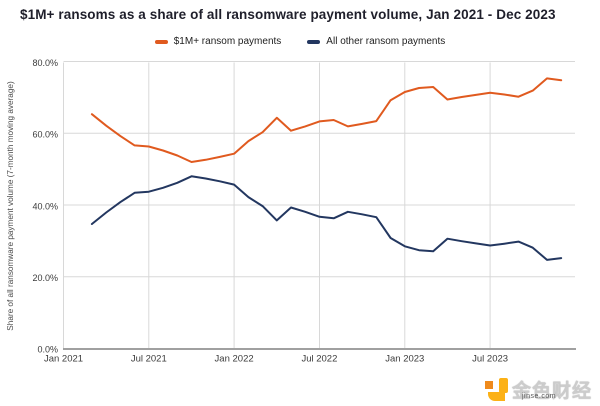  I want to click on legend-item-1m-plus: $1M+ ransom payments, so click(218, 41).